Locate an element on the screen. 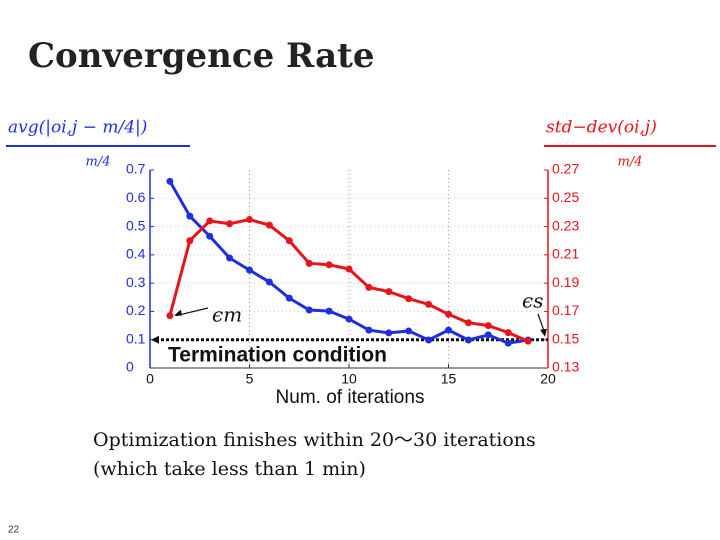  y2-axis-label: std−dev(oi,j) is located at coordinates (601, 128).